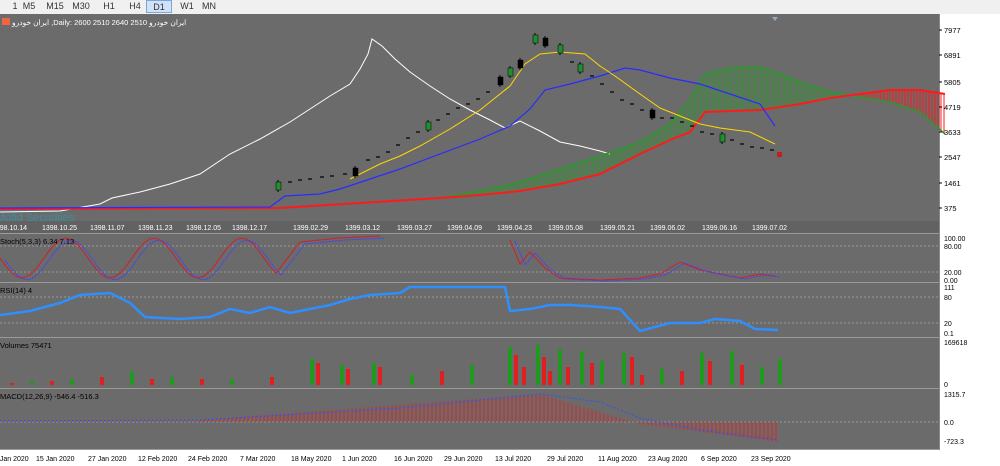 The height and width of the screenshot is (466, 1000). What do you see at coordinates (26, 345) in the screenshot?
I see `volumes-label: Volumes 75471` at bounding box center [26, 345].